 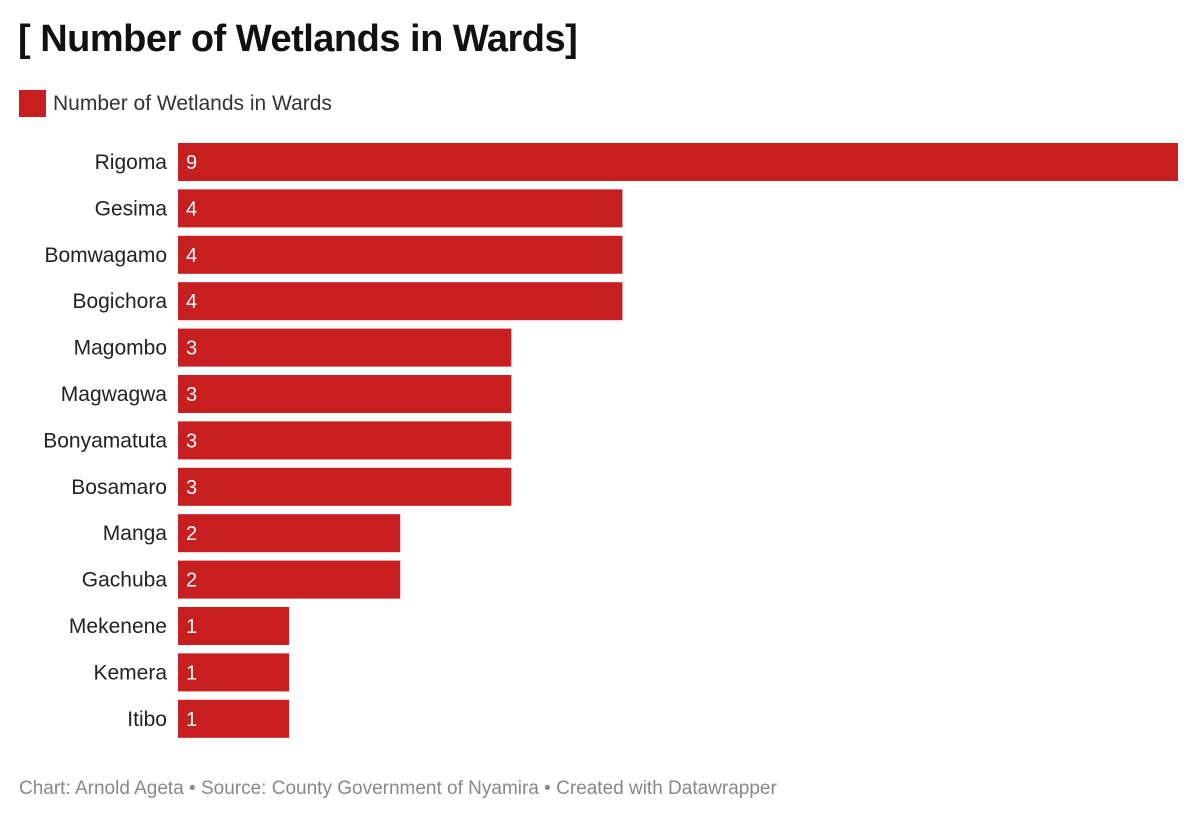 I want to click on bar-manga, so click(x=289, y=533).